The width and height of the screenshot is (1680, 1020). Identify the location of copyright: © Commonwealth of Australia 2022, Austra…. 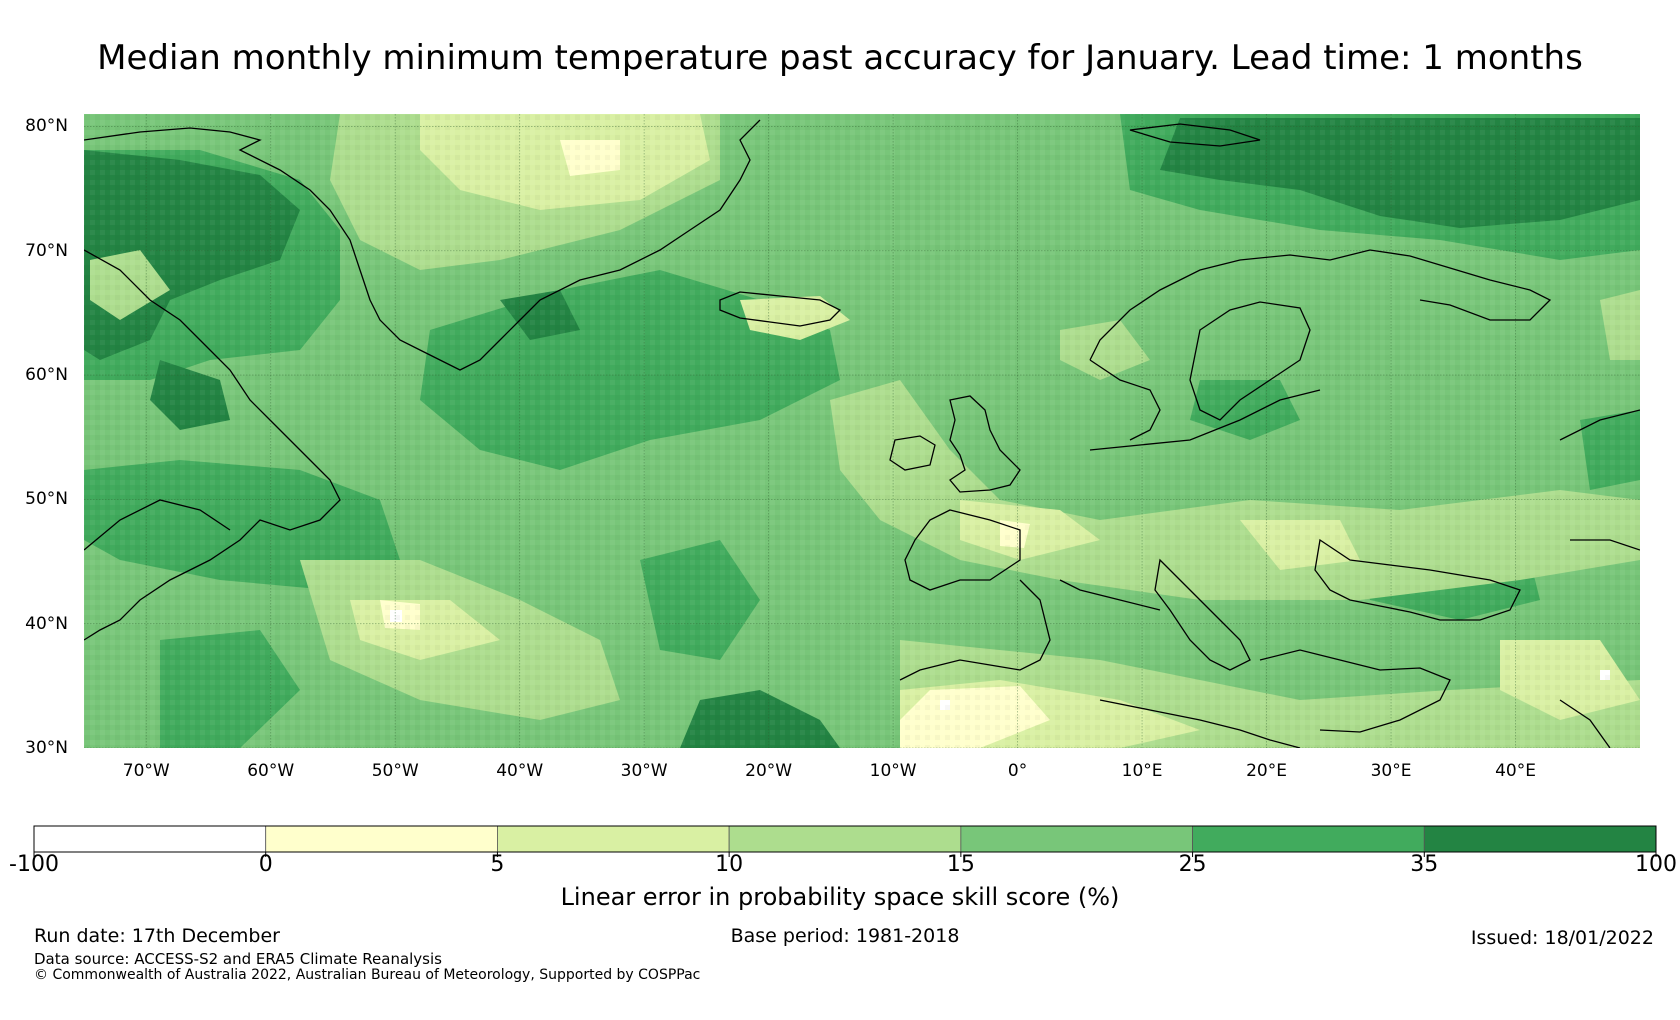
(367, 975).